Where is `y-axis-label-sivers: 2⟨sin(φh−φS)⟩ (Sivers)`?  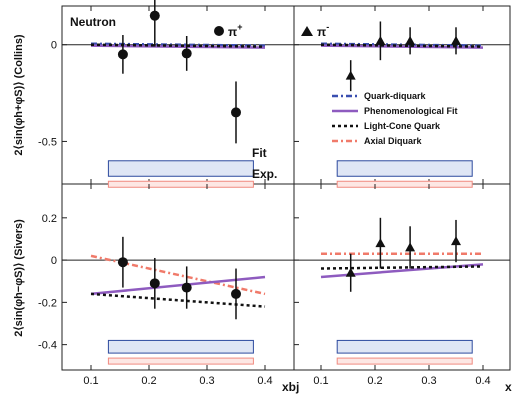 y-axis-label-sivers: 2⟨sin(φh−φS)⟩ (Sivers) is located at coordinates (19, 278).